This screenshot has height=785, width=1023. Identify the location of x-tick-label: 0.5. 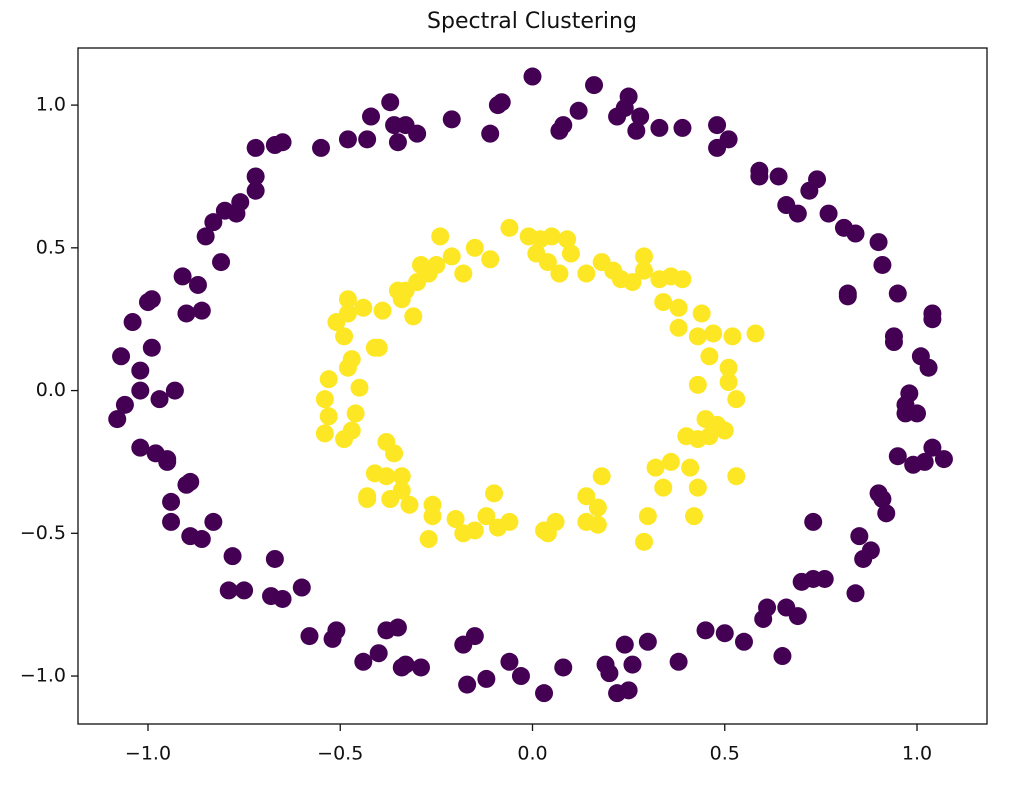
(725, 754).